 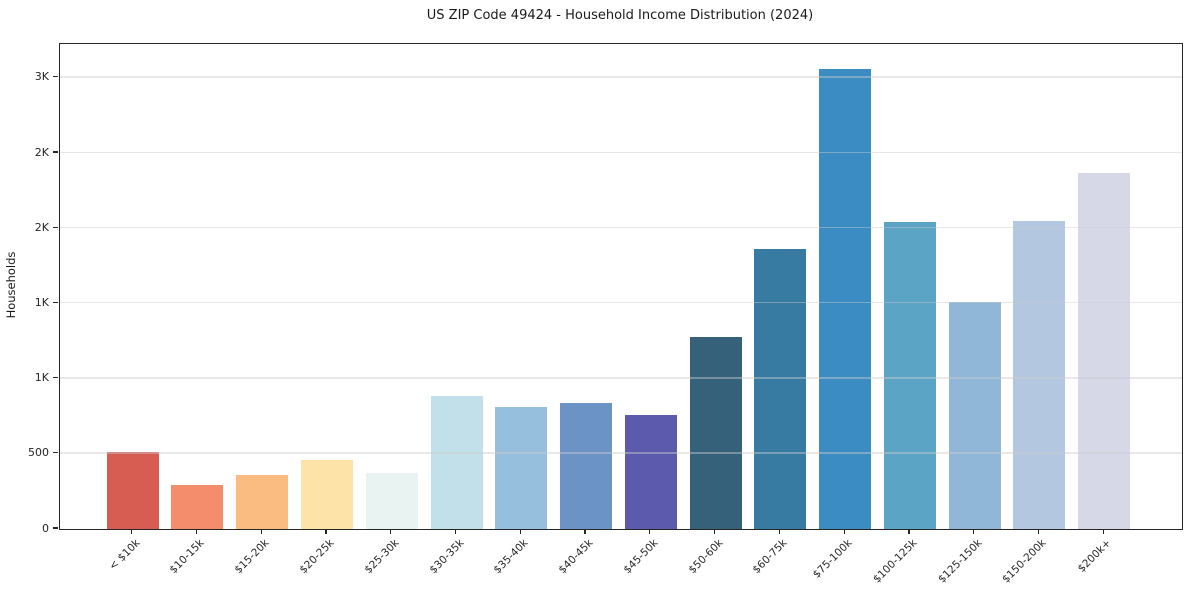 I want to click on bar-$10-15k, so click(x=197, y=506).